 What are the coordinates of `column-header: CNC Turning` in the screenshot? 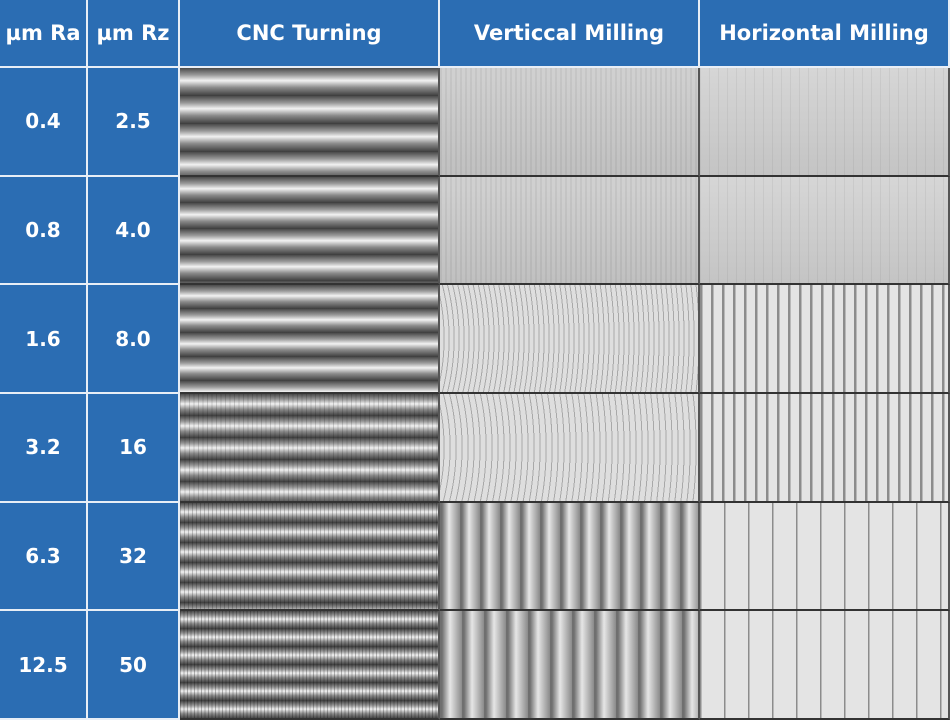 It's located at (310, 34).